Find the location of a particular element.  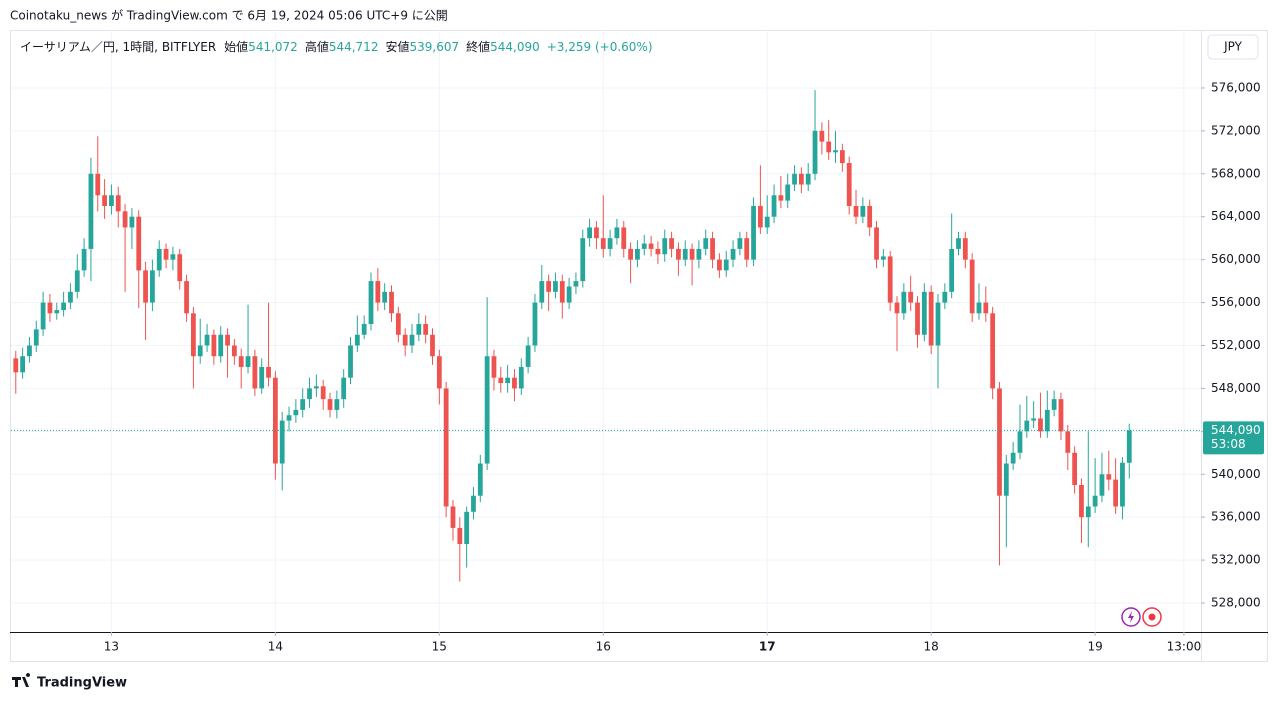

countdown: 53:08 is located at coordinates (1228, 444).